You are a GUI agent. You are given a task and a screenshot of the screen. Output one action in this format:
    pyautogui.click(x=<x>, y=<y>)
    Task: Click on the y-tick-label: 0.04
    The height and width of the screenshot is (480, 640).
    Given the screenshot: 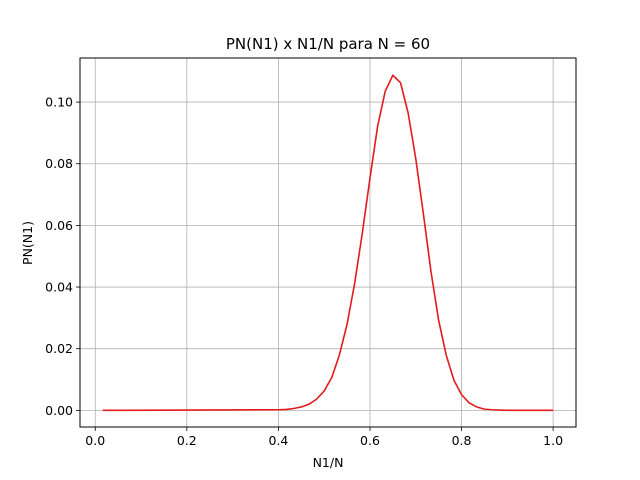 What is the action you would take?
    pyautogui.click(x=59, y=287)
    